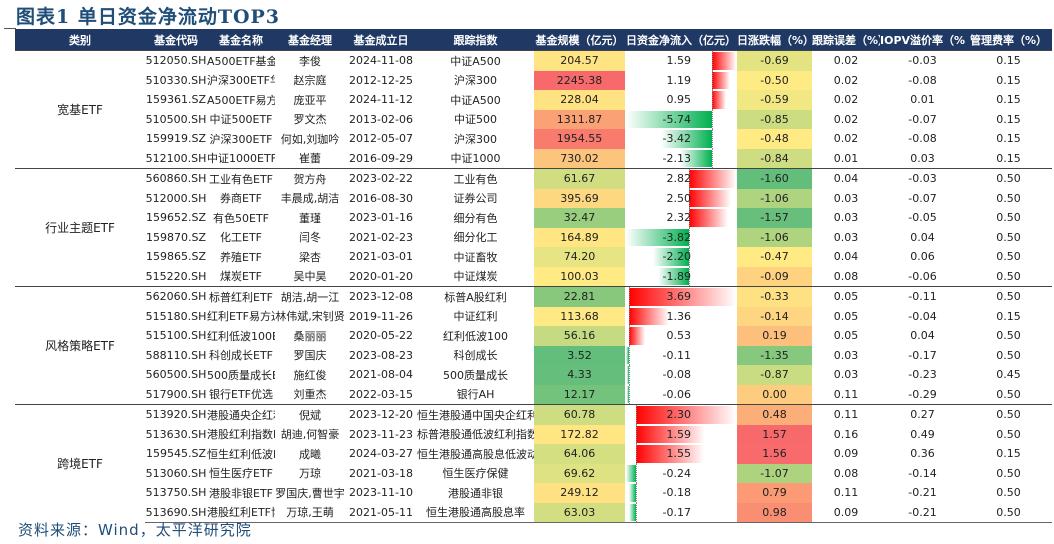  What do you see at coordinates (175, 100) in the screenshot?
I see `fund-code: 159361.SZ` at bounding box center [175, 100].